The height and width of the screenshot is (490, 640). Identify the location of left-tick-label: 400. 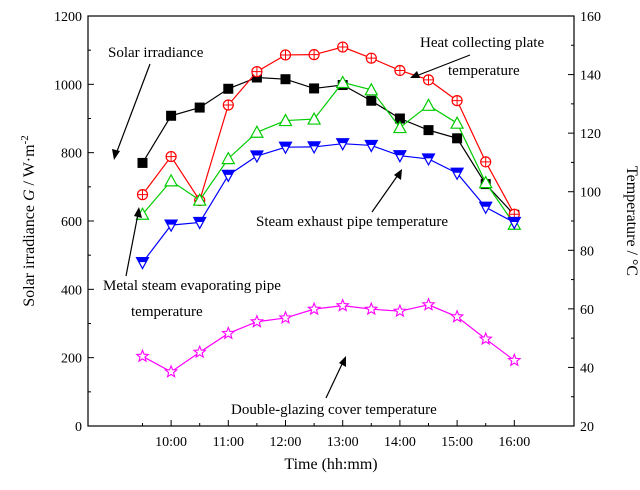
(71, 290).